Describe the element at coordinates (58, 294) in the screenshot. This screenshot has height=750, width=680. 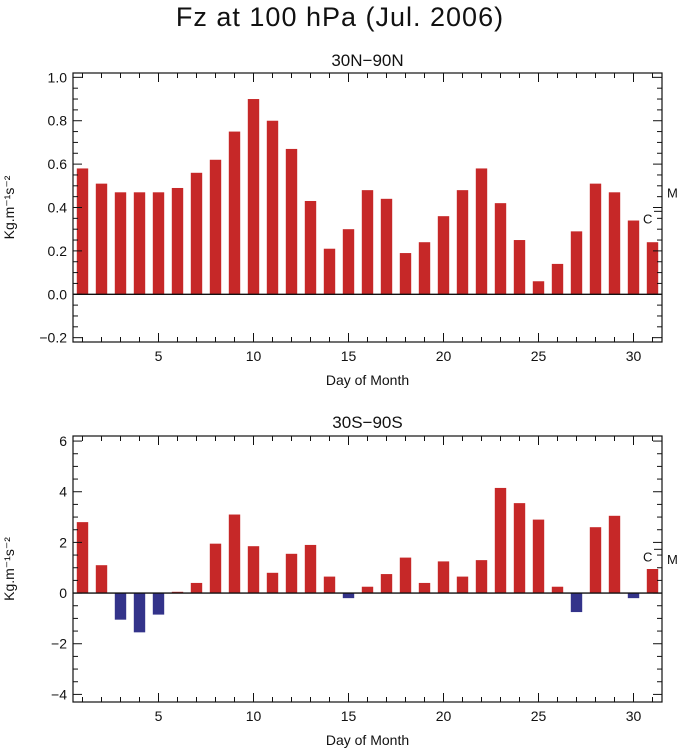
I see `y-tick-label: 0.0` at that location.